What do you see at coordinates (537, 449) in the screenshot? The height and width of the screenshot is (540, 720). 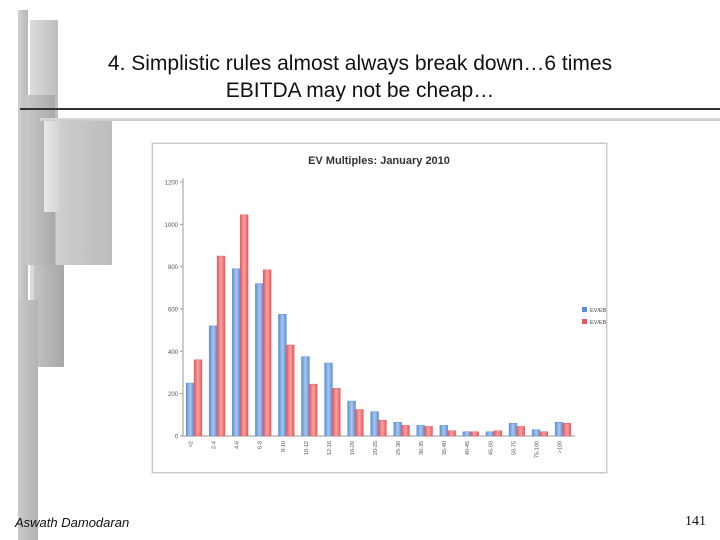 I see `x-tick-label: 75-100` at bounding box center [537, 449].